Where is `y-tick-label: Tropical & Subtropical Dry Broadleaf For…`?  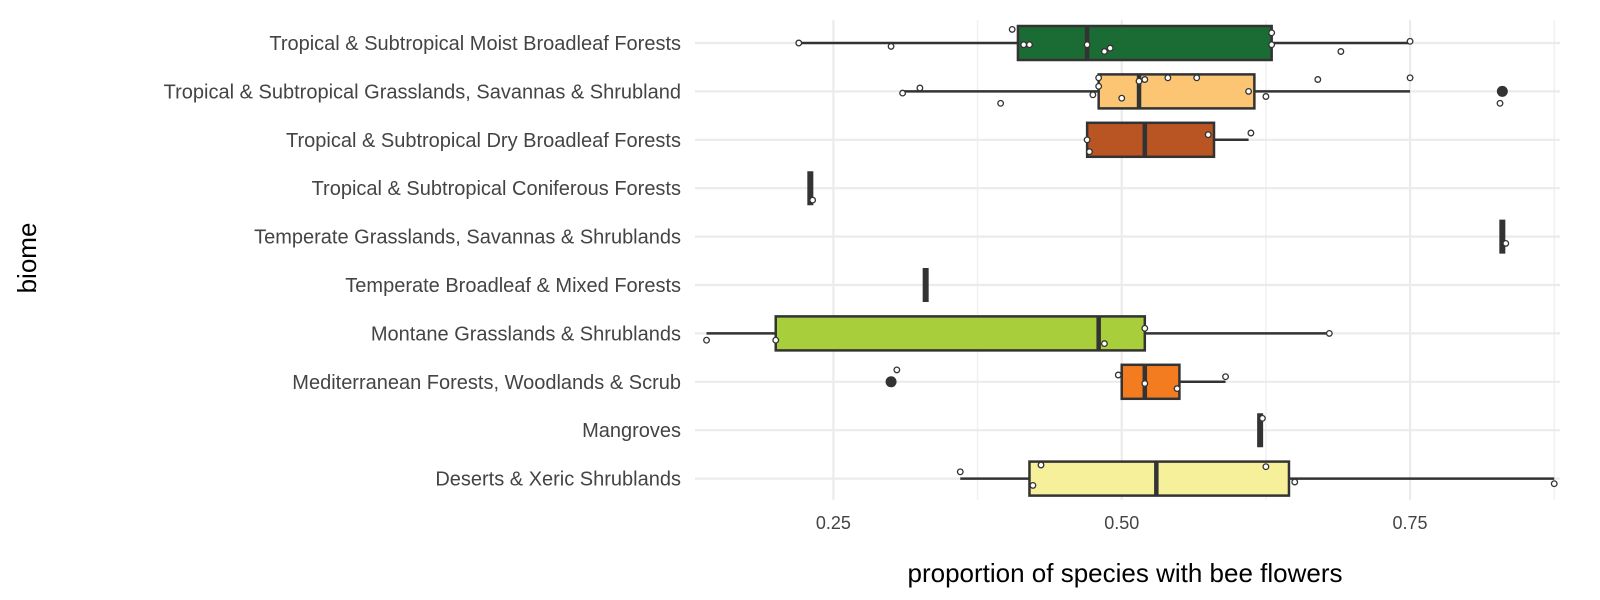 y-tick-label: Tropical & Subtropical Dry Broadleaf For… is located at coordinates (483, 141).